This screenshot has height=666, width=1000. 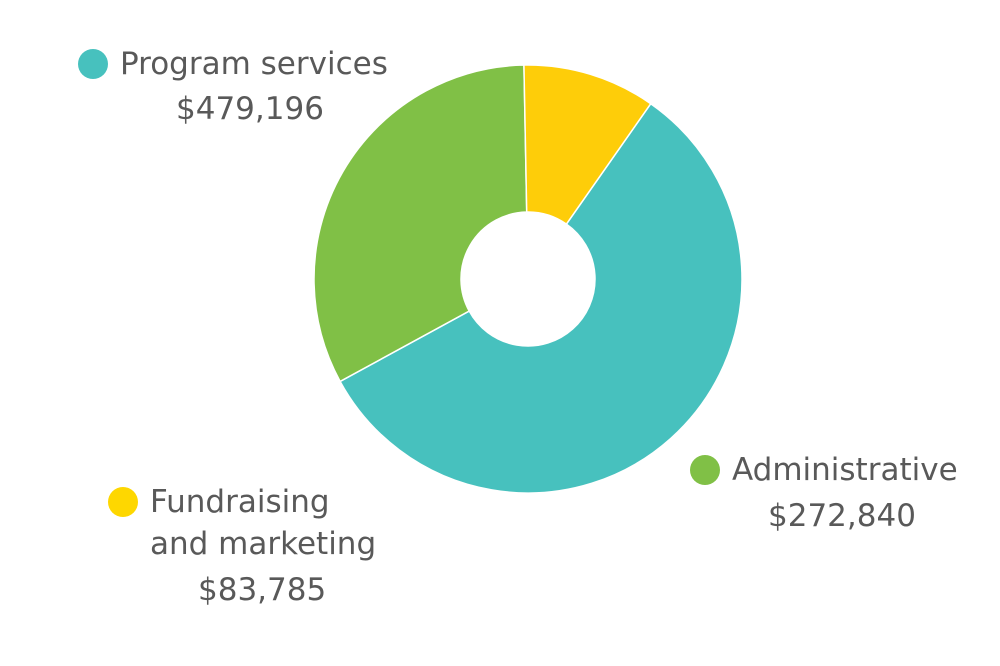 I want to click on legend-marker-fundraising-and-marketing, so click(x=123, y=502).